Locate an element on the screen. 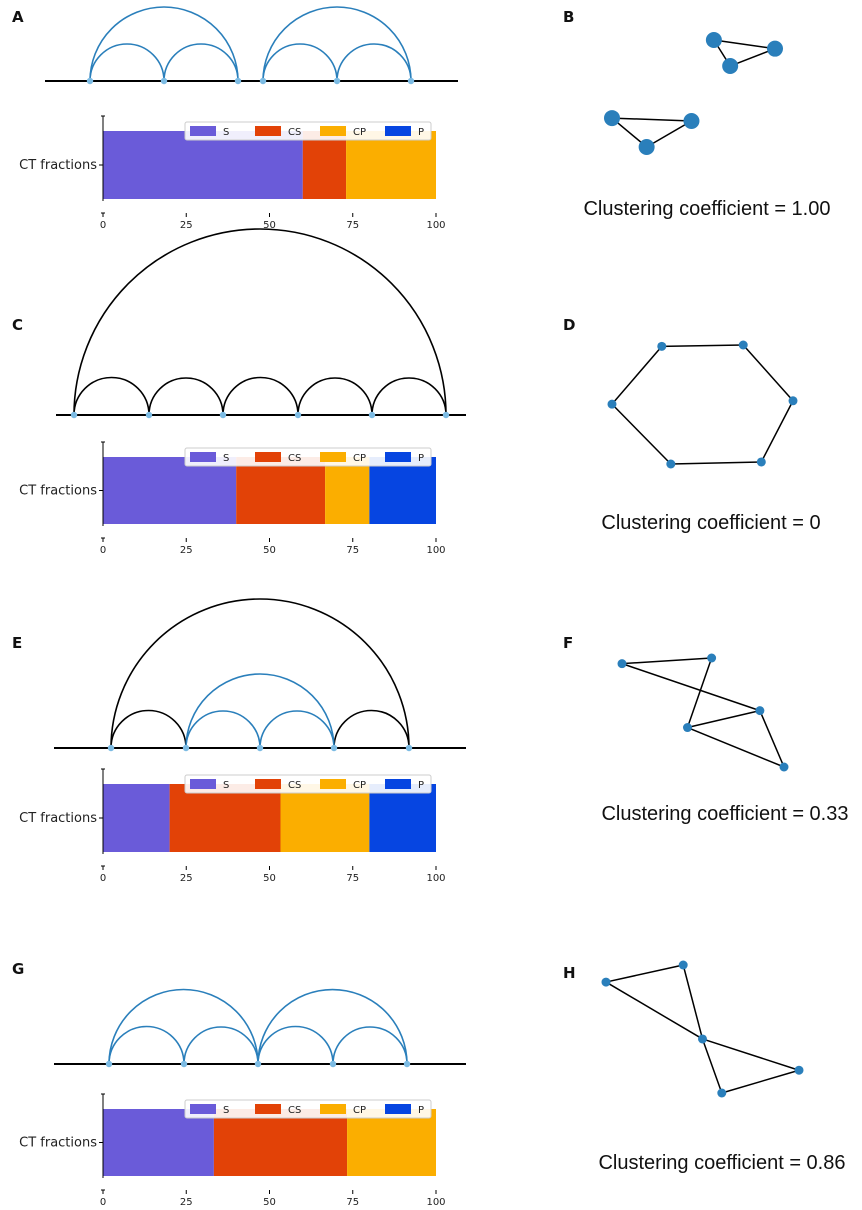 This screenshot has height=1210, width=862. x-tick-label-50: 50 is located at coordinates (269, 878).